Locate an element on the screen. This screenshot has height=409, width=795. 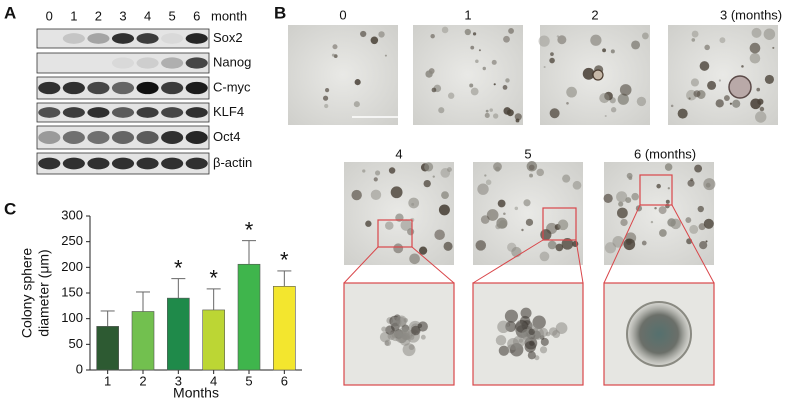
y-tick-label: 0 is located at coordinates (79, 368).